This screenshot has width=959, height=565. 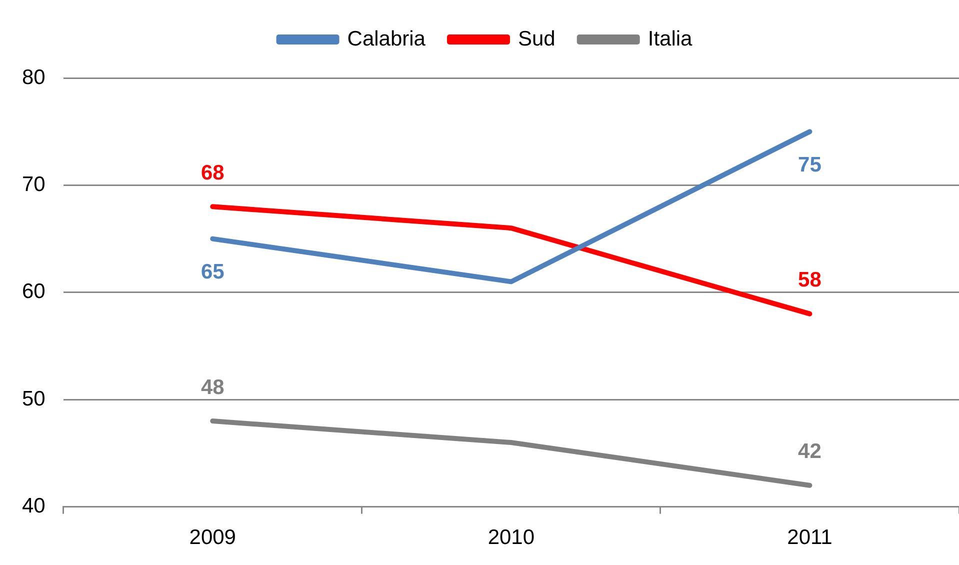 What do you see at coordinates (34, 184) in the screenshot?
I see `y-tick-label: 70` at bounding box center [34, 184].